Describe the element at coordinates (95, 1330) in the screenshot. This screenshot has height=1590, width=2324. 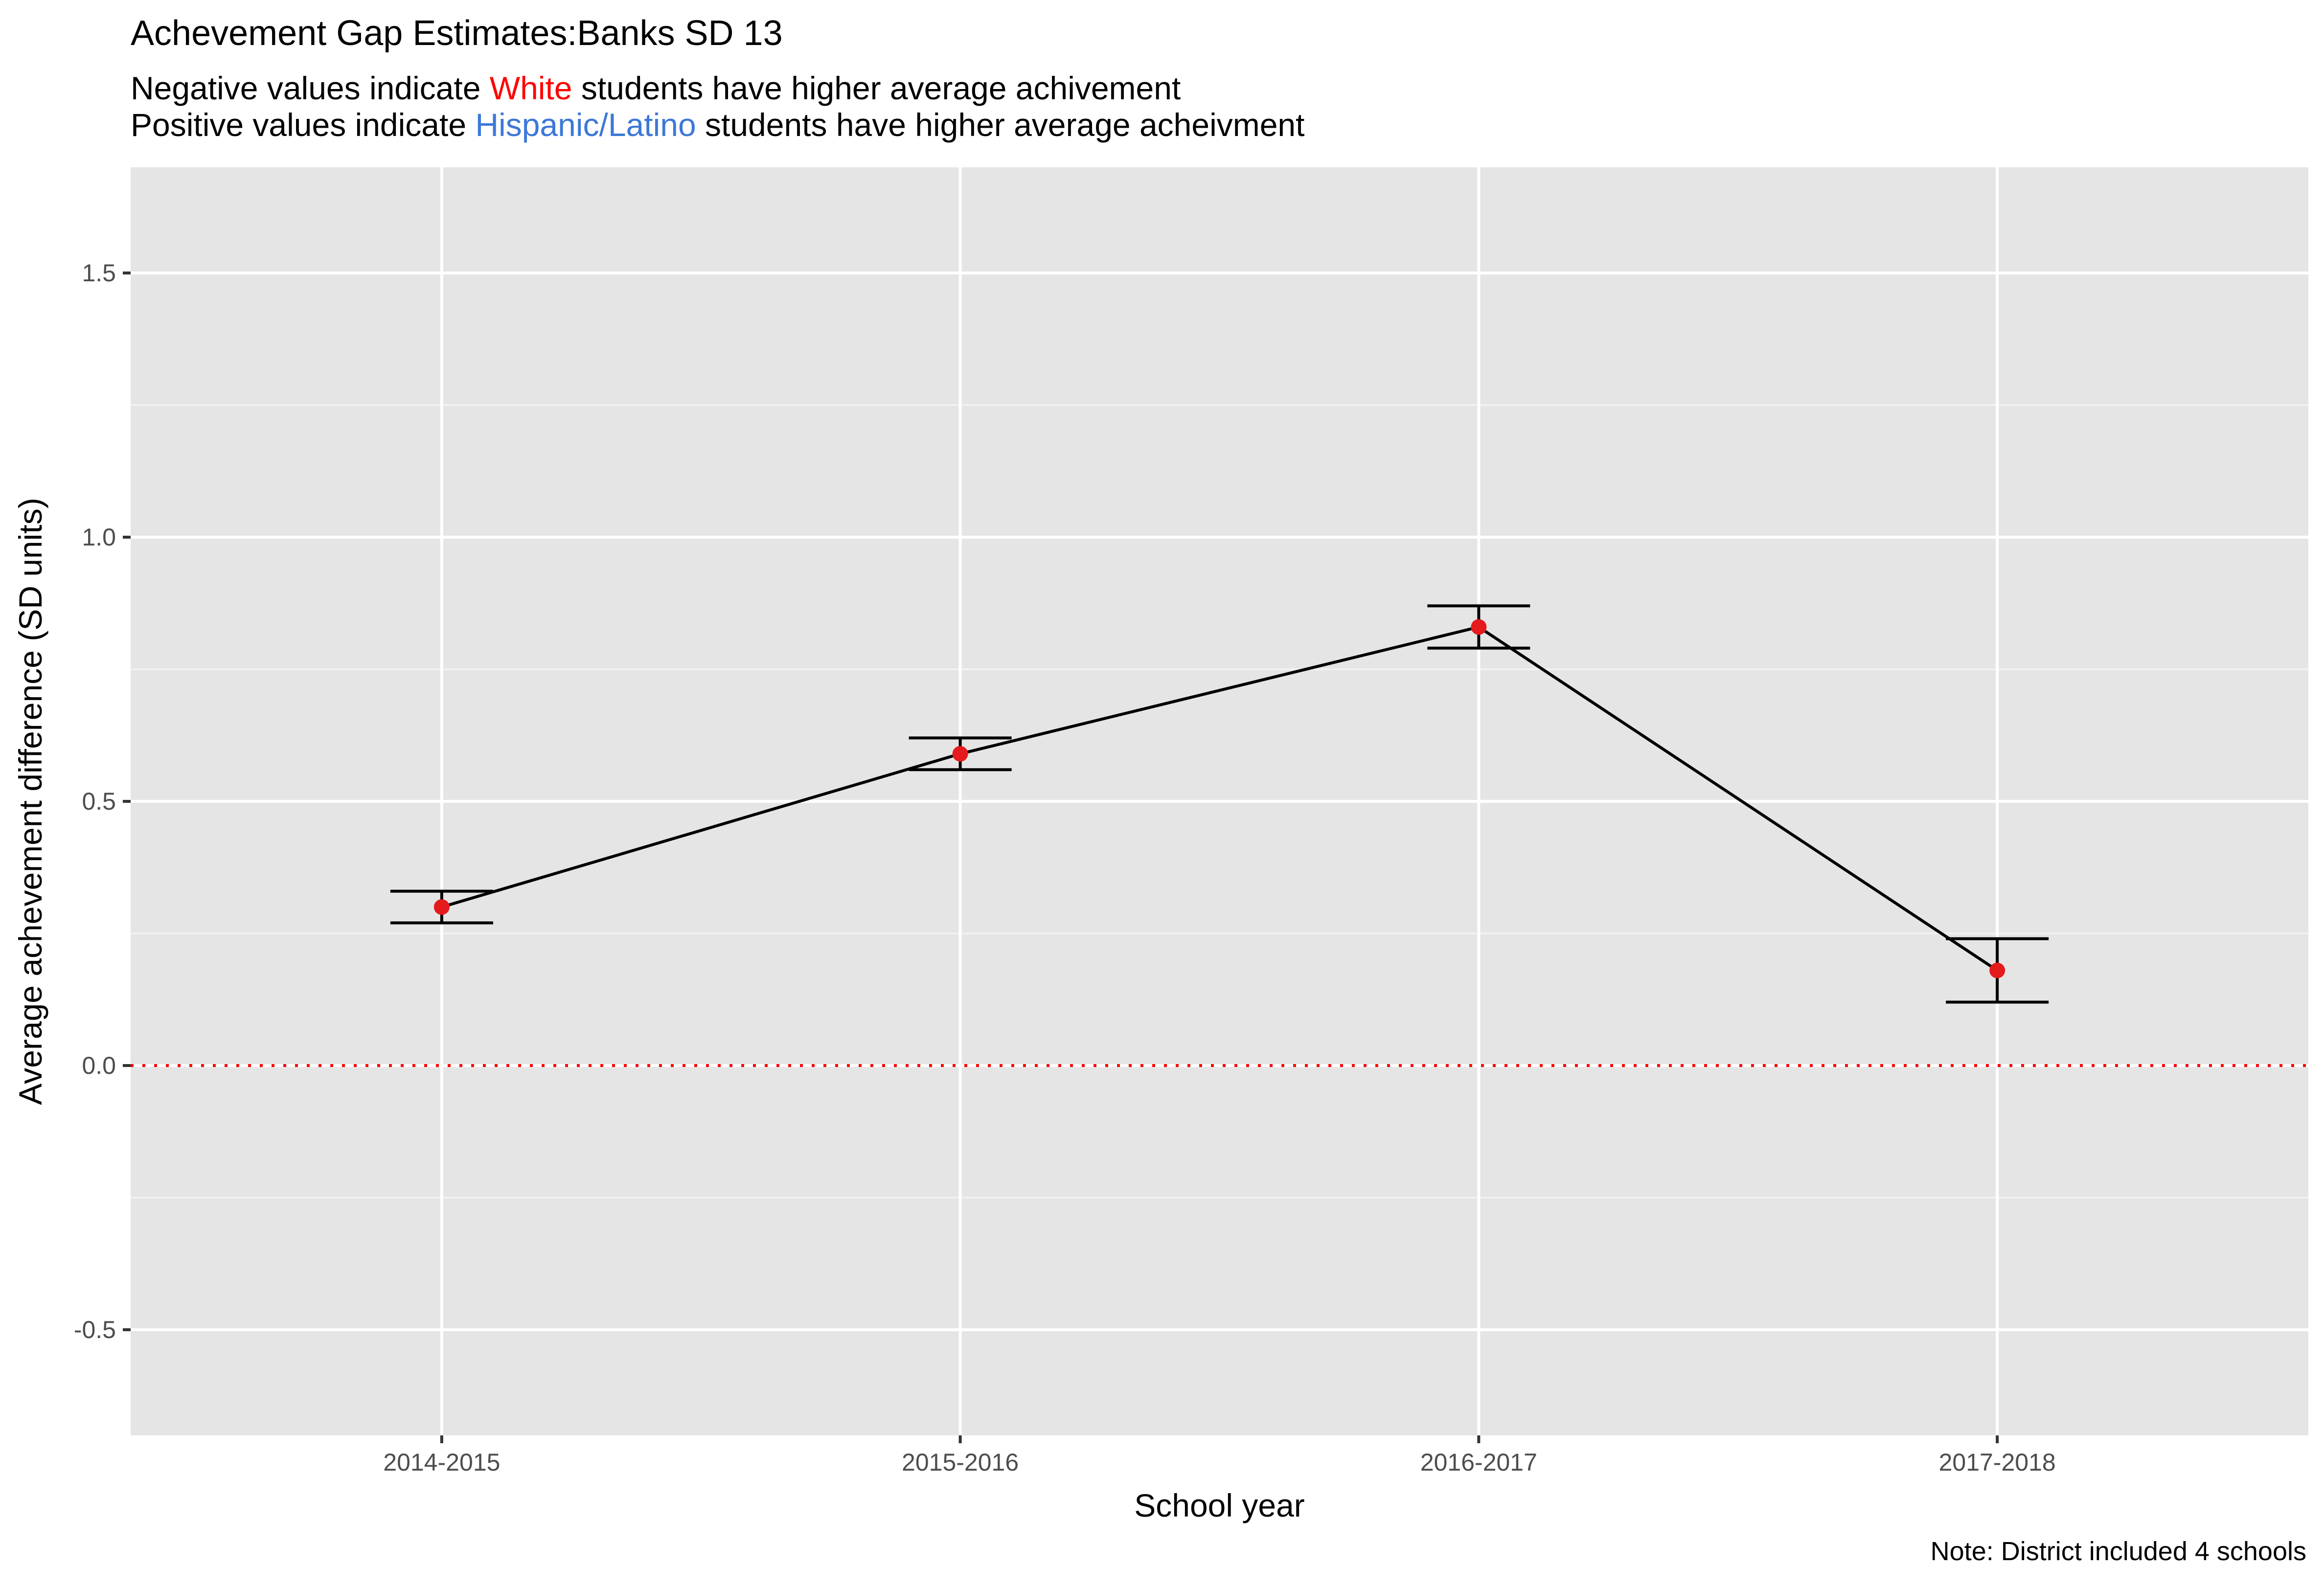
I see `y-tick-label: -0.5` at that location.